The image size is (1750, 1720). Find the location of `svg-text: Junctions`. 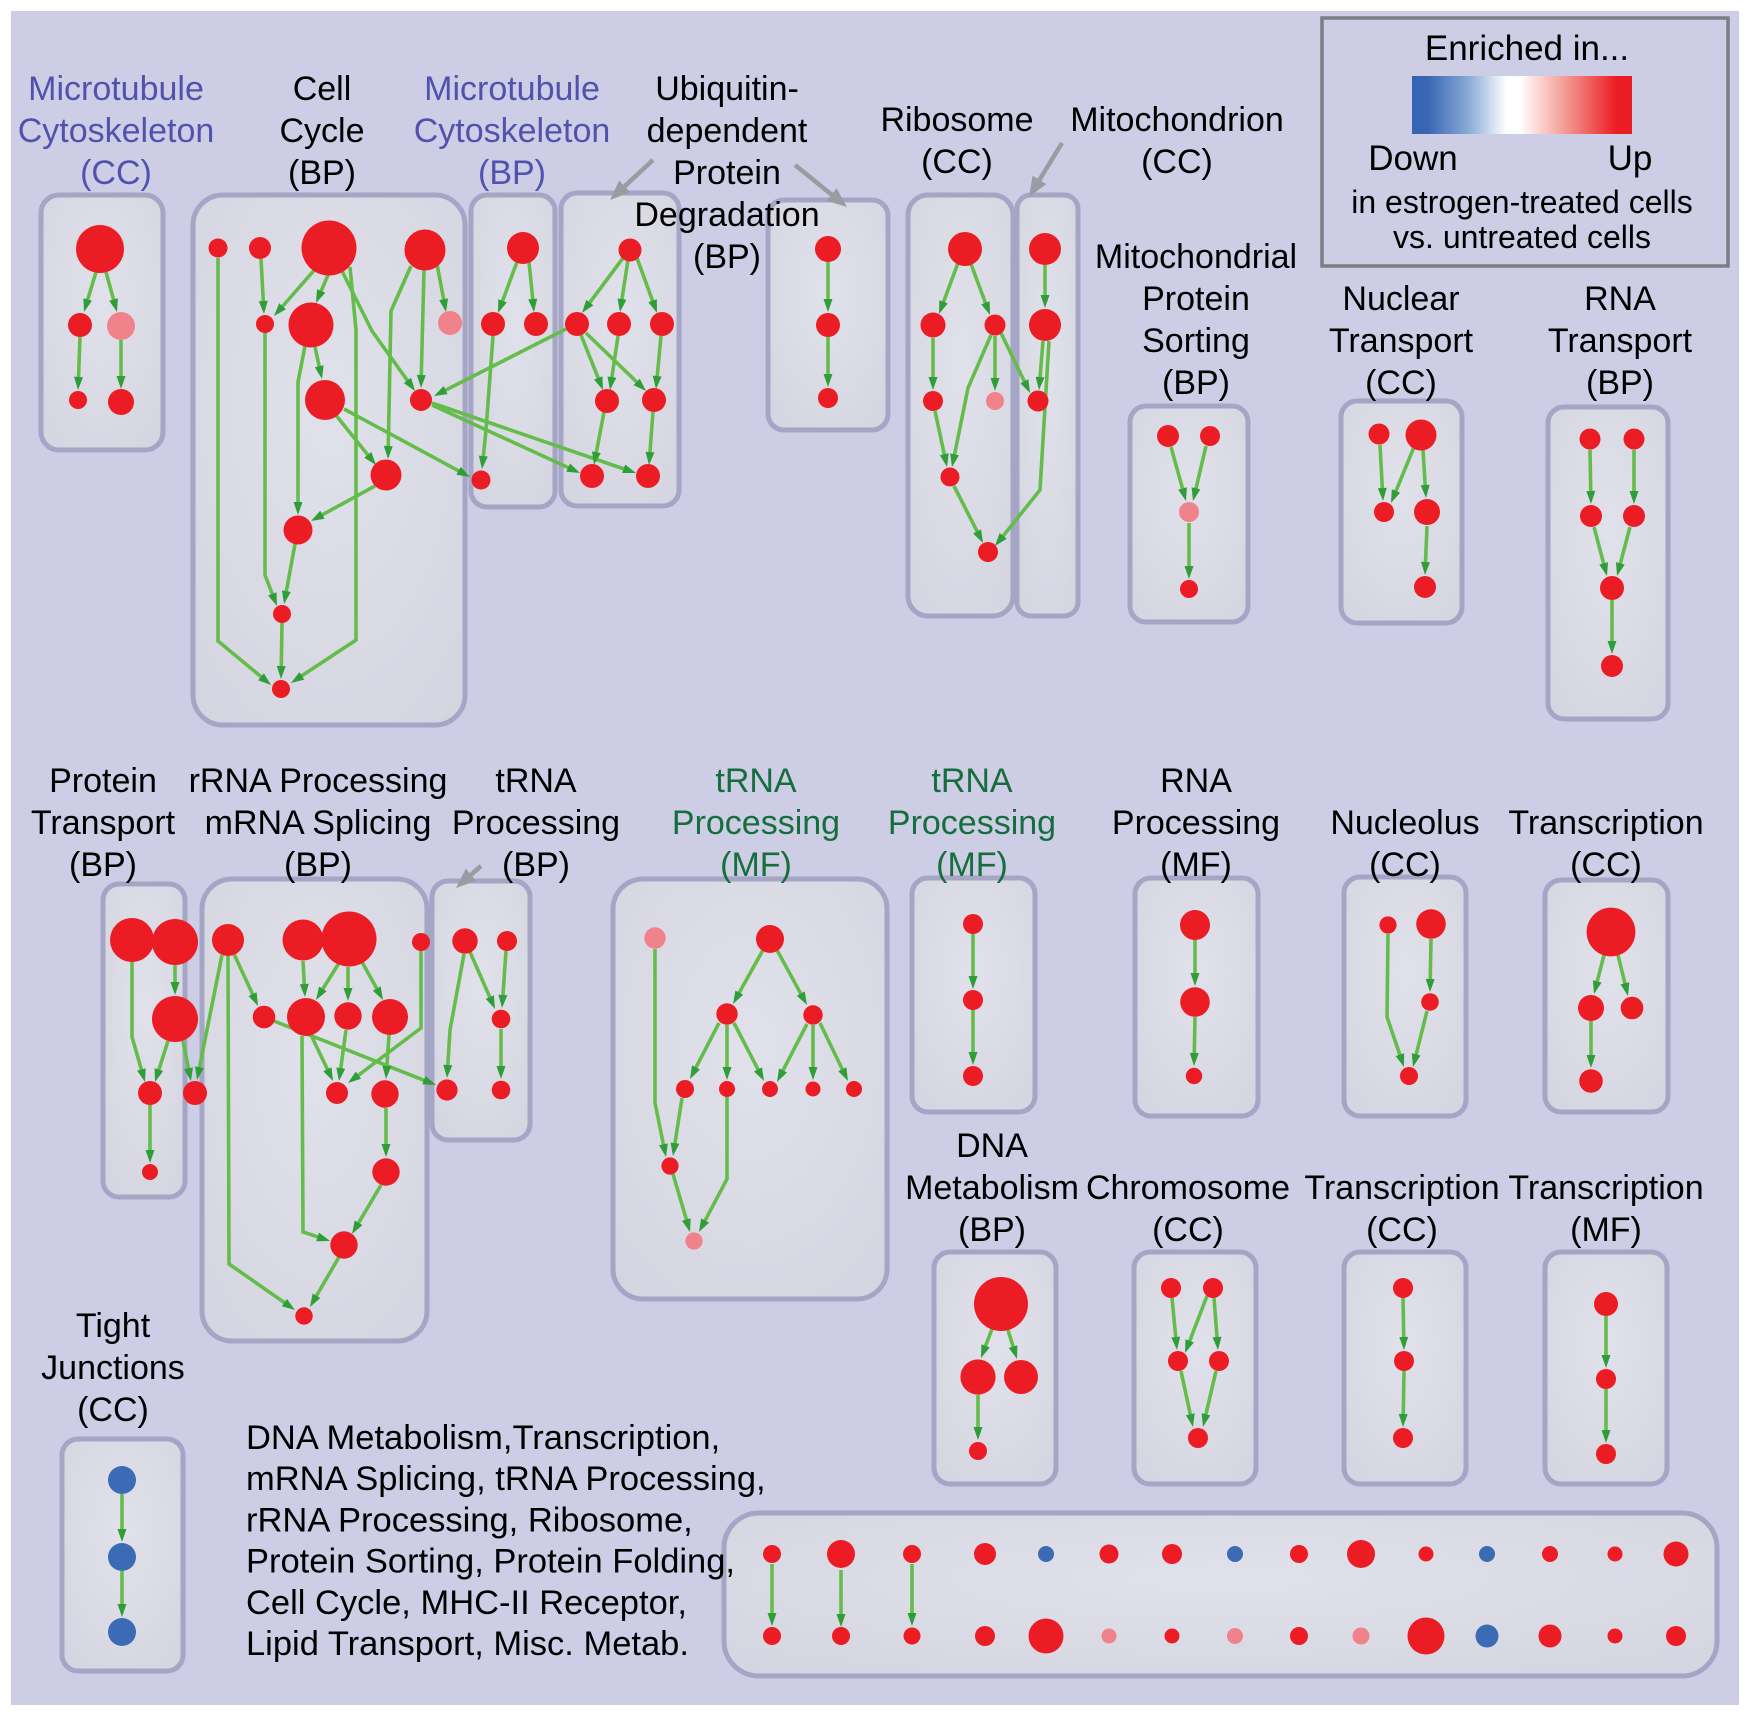

svg-text: Junctions is located at coordinates (113, 1368).